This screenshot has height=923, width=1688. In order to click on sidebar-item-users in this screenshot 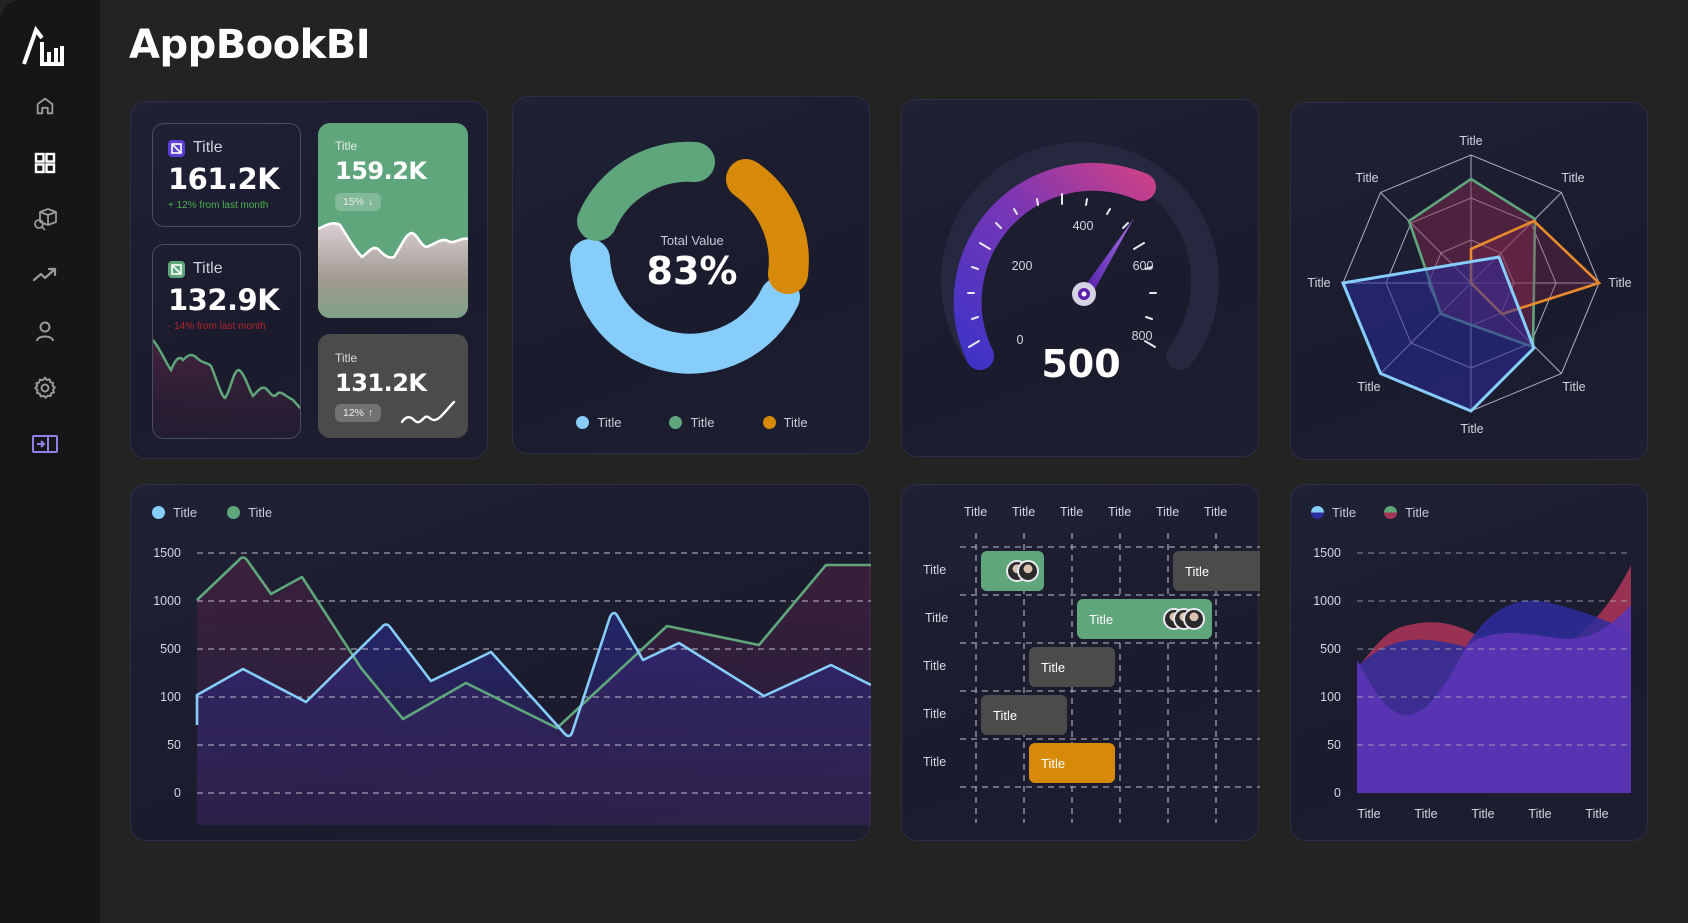, I will do `click(45, 332)`.